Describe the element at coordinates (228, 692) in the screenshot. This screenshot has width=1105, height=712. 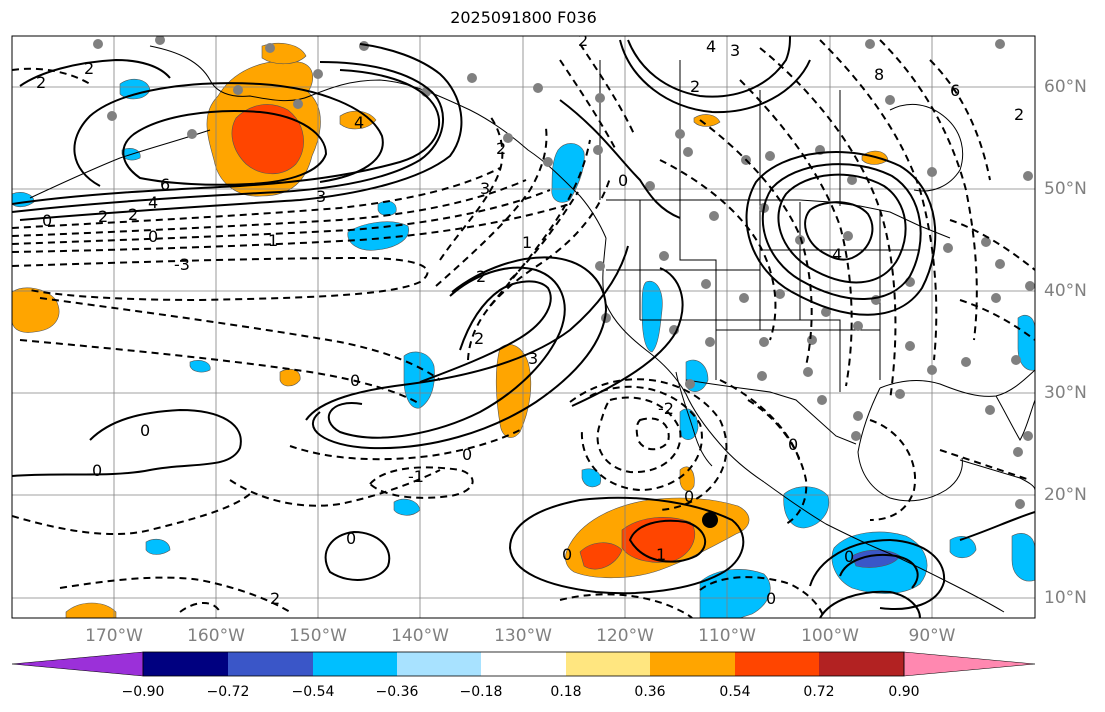
I see `colorbar-tick-label: −0.72` at that location.